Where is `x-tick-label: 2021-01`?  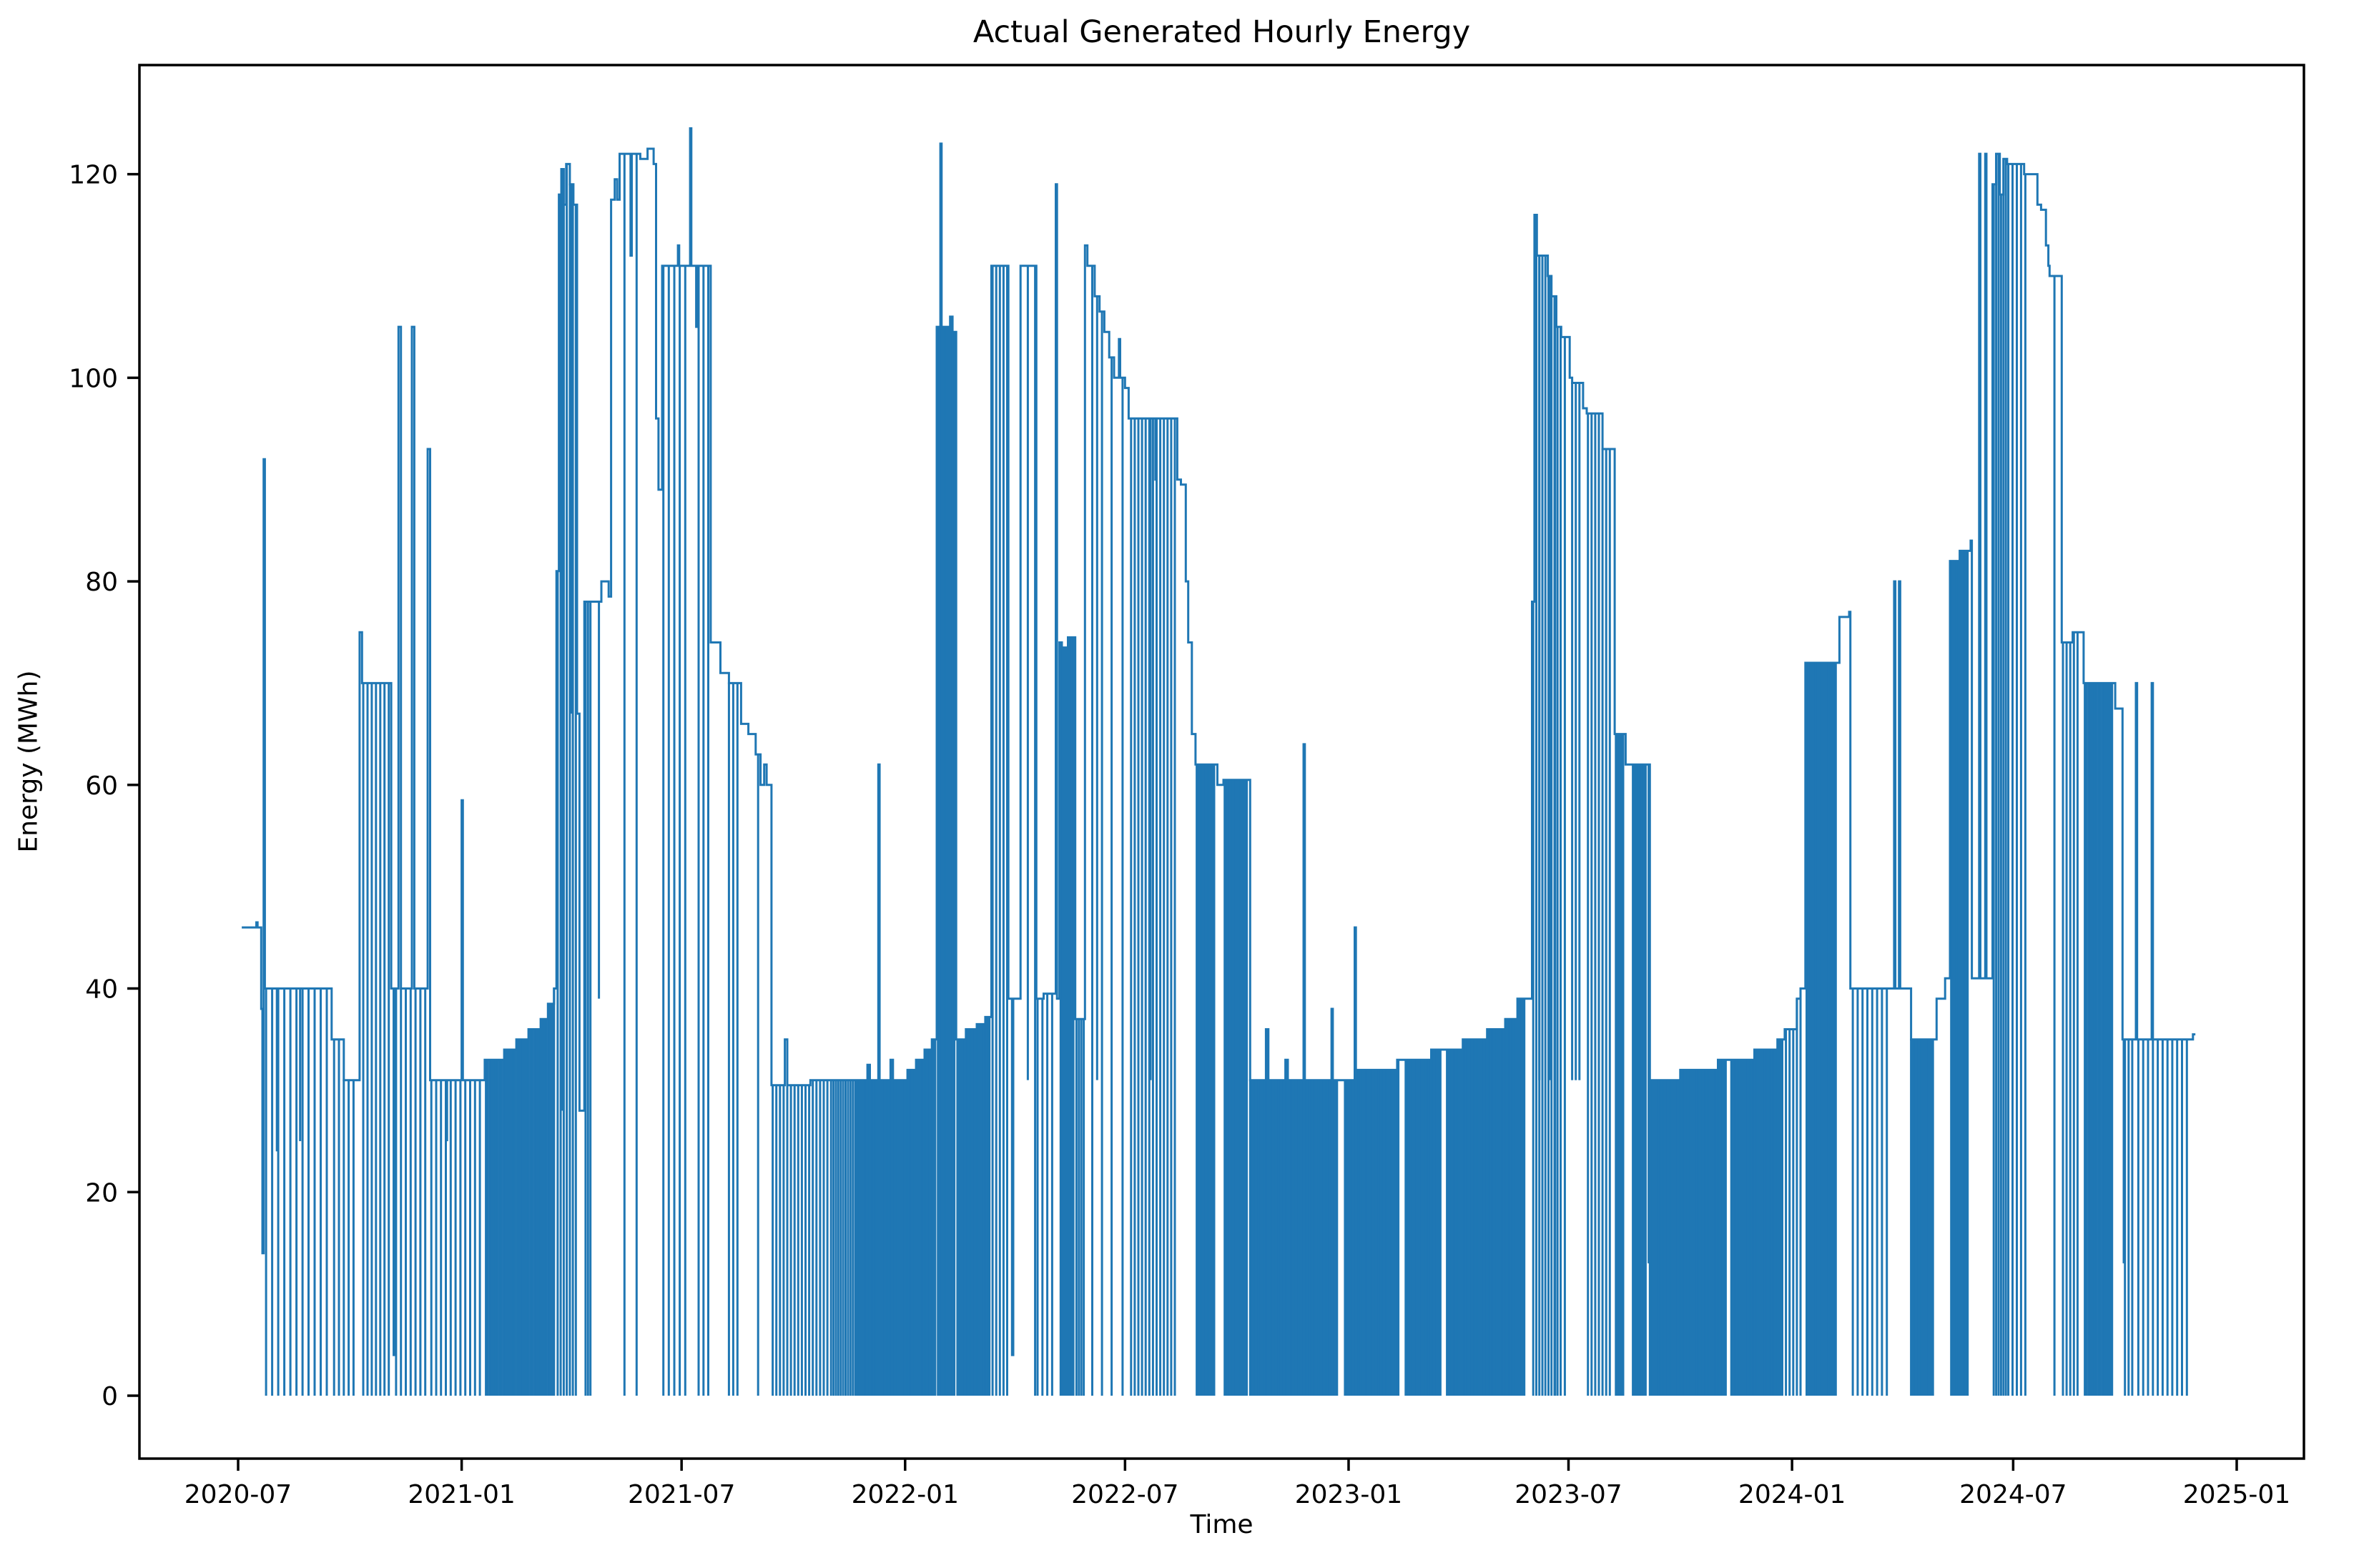
x-tick-label: 2021-01 is located at coordinates (461, 1494).